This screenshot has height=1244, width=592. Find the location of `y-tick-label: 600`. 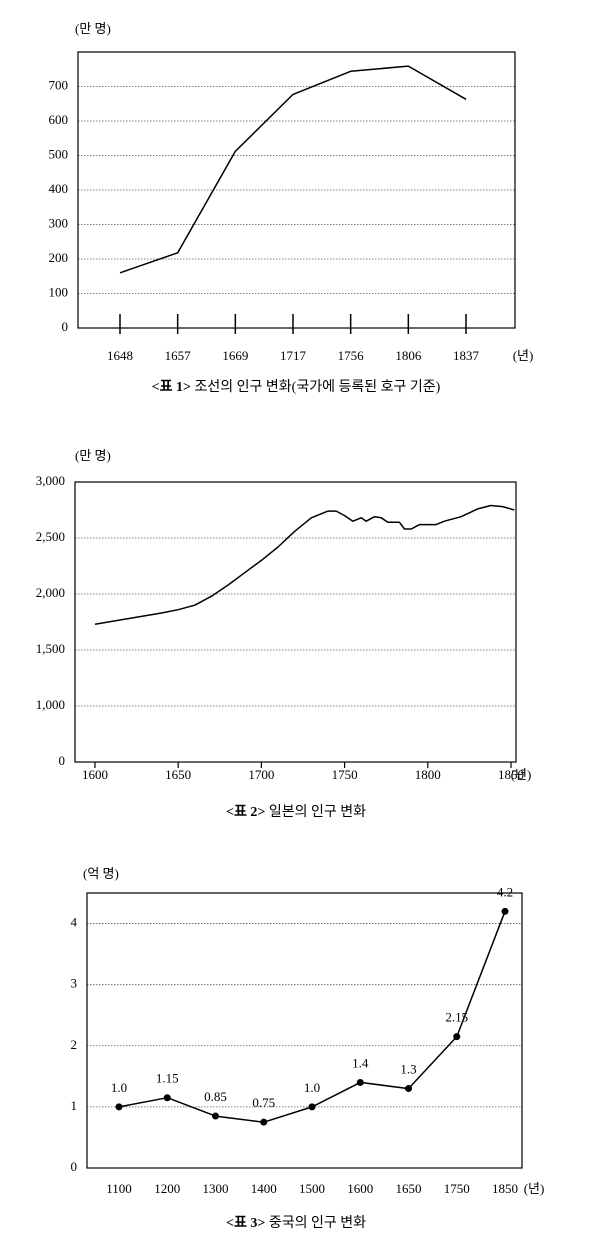

y-tick-label: 600 is located at coordinates (59, 119).